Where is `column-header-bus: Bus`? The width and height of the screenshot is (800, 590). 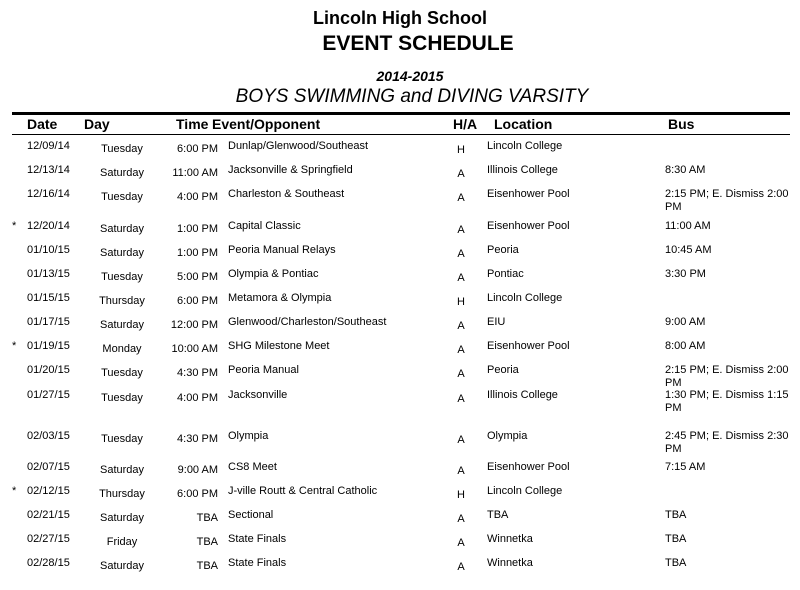 column-header-bus: Bus is located at coordinates (681, 124).